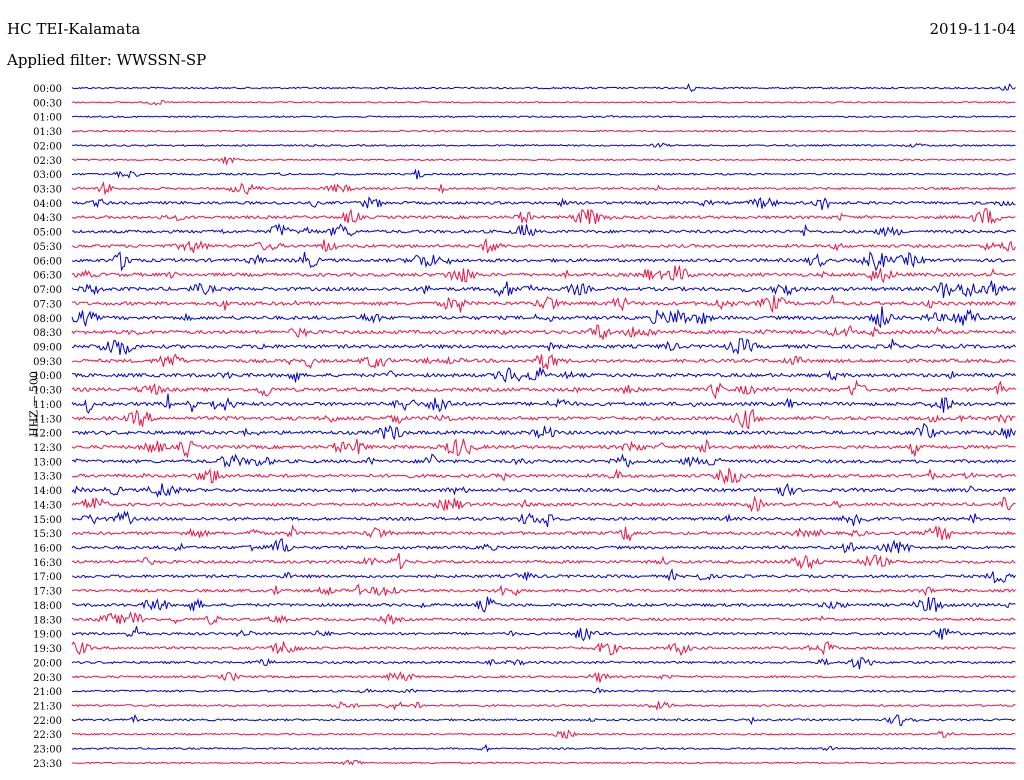 The width and height of the screenshot is (1024, 780). I want to click on time-tick-label: 07:30, so click(47, 304).